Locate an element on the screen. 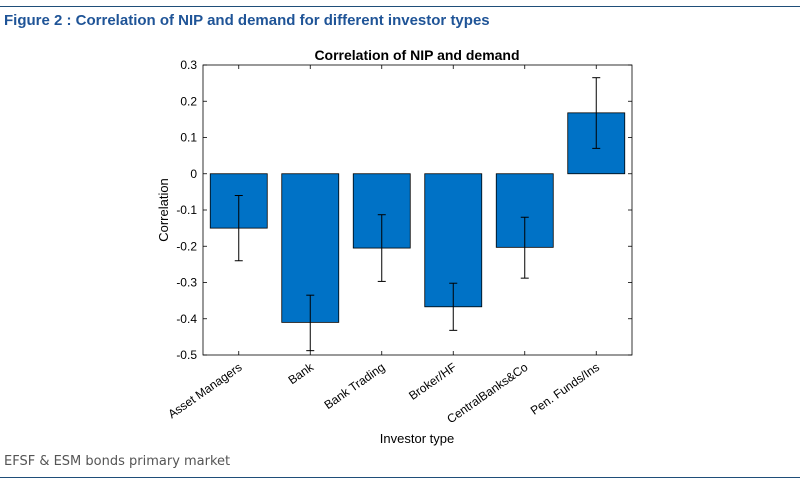 Image resolution: width=800 pixels, height=481 pixels. x-tick-label: Bank Trading is located at coordinates (355, 386).